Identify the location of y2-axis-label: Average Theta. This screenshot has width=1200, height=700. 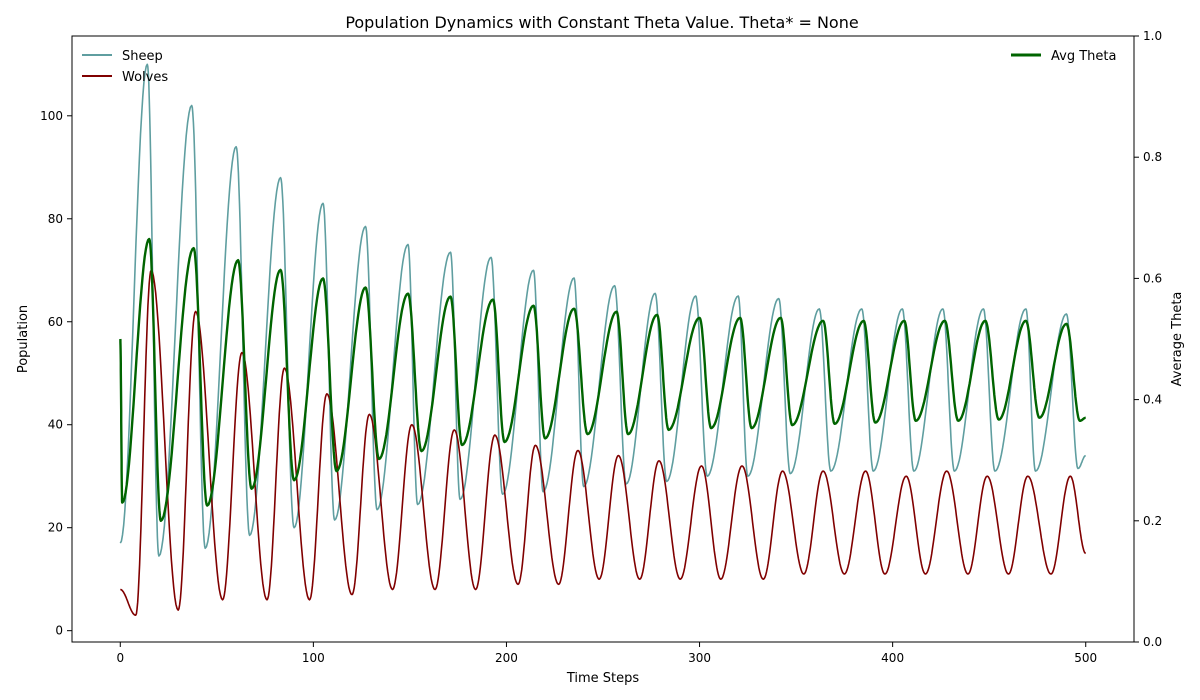
(1177, 339).